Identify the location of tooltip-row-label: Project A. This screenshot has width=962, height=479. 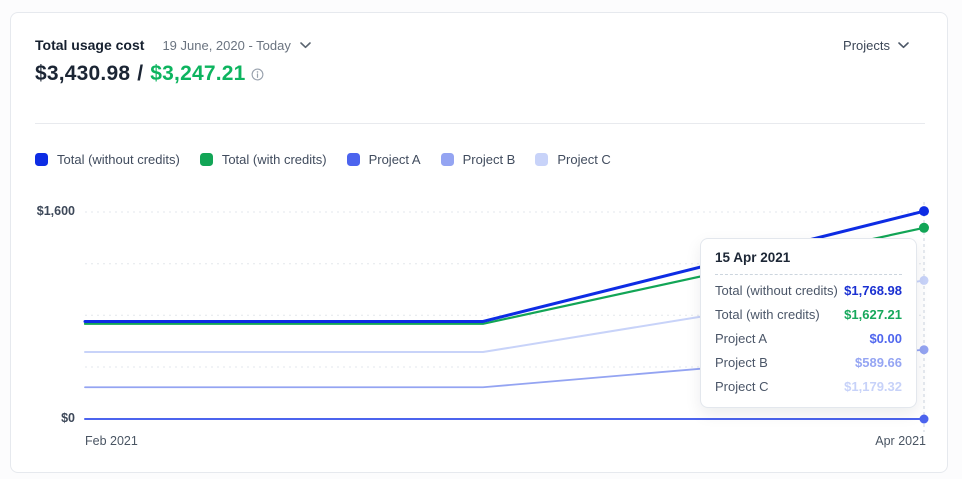
(741, 338).